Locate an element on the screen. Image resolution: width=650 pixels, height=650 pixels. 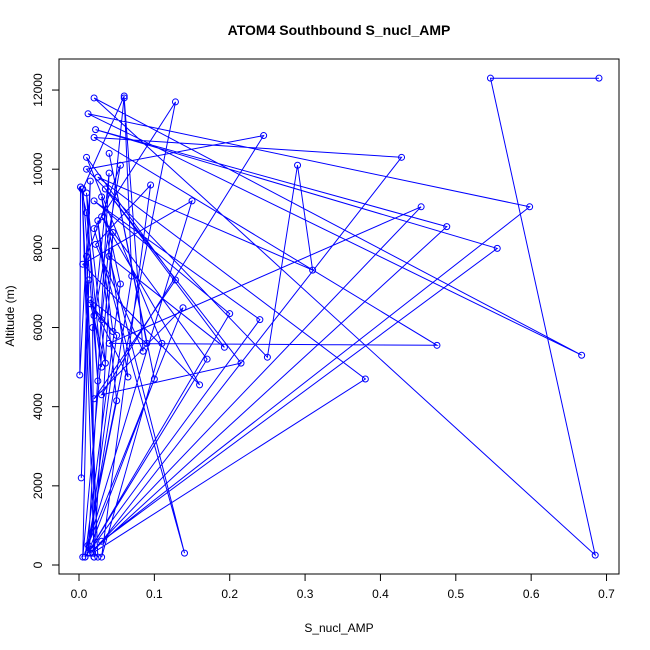
y-tick-label: 2000 is located at coordinates (38, 485).